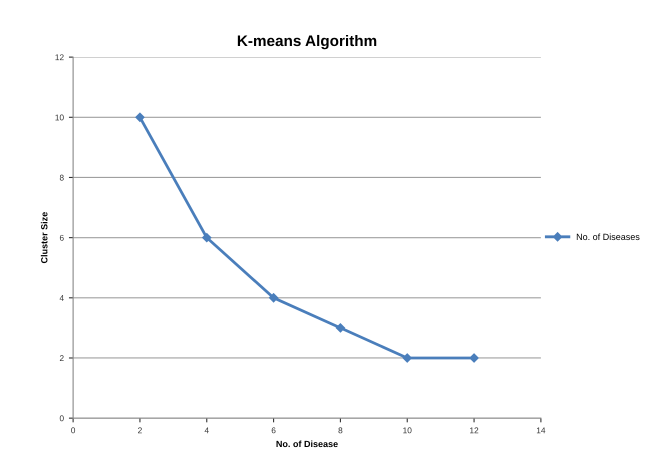  Describe the element at coordinates (59, 57) in the screenshot. I see `y-tick-label: 12` at that location.